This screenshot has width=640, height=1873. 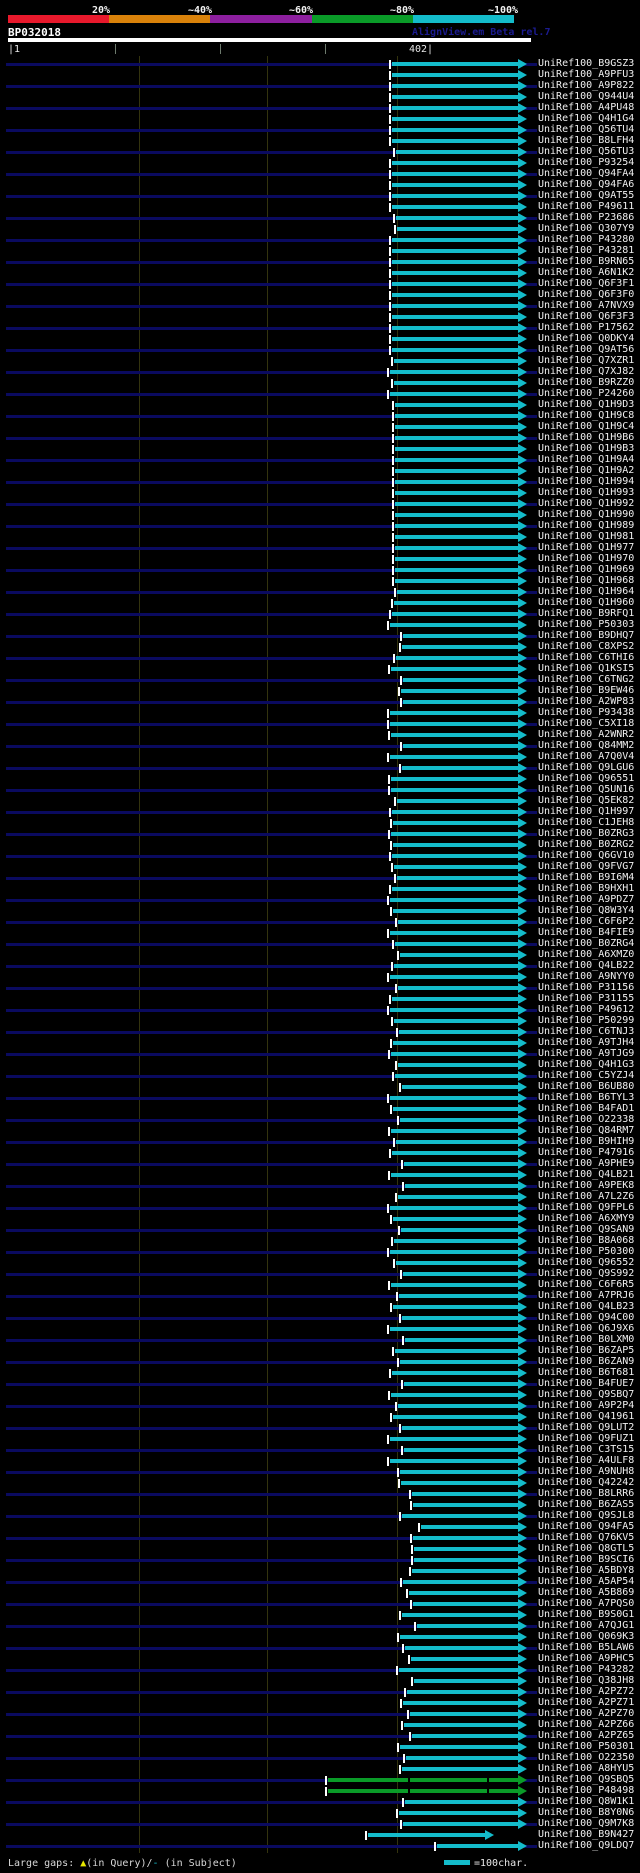 I want to click on subject-label: UniRef100_Q38JH8, so click(x=586, y=1680).